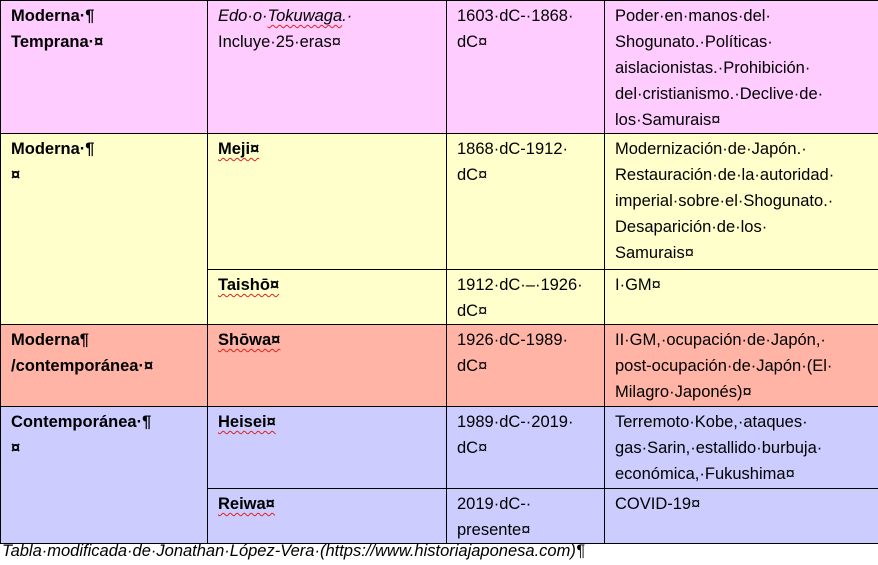 This screenshot has width=878, height=565. I want to click on desc-line: Shogunato.·Políticas·, so click(694, 42).